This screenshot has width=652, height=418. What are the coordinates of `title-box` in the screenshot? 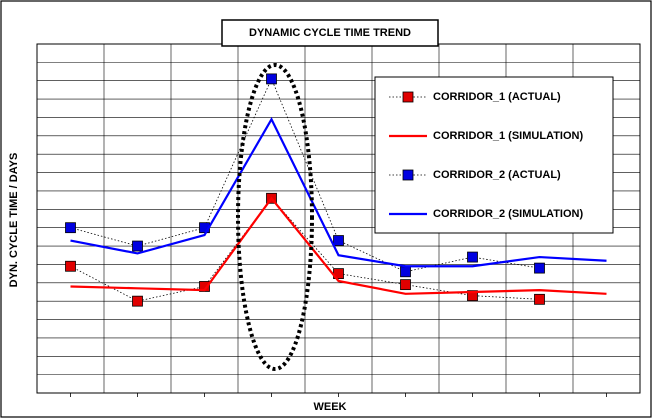 It's located at (330, 33).